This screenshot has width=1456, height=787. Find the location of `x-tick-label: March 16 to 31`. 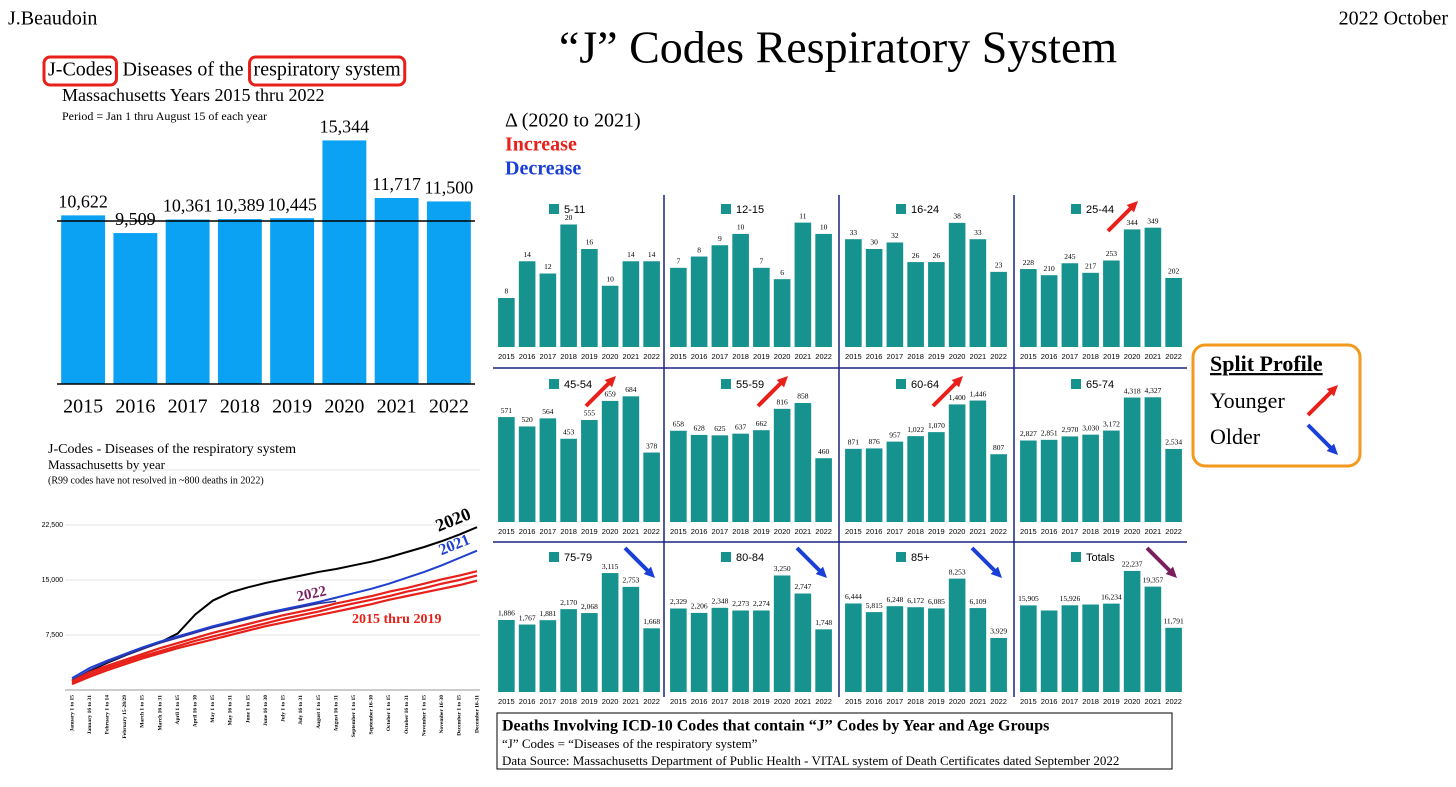

x-tick-label: March 16 to 31 is located at coordinates (160, 713).